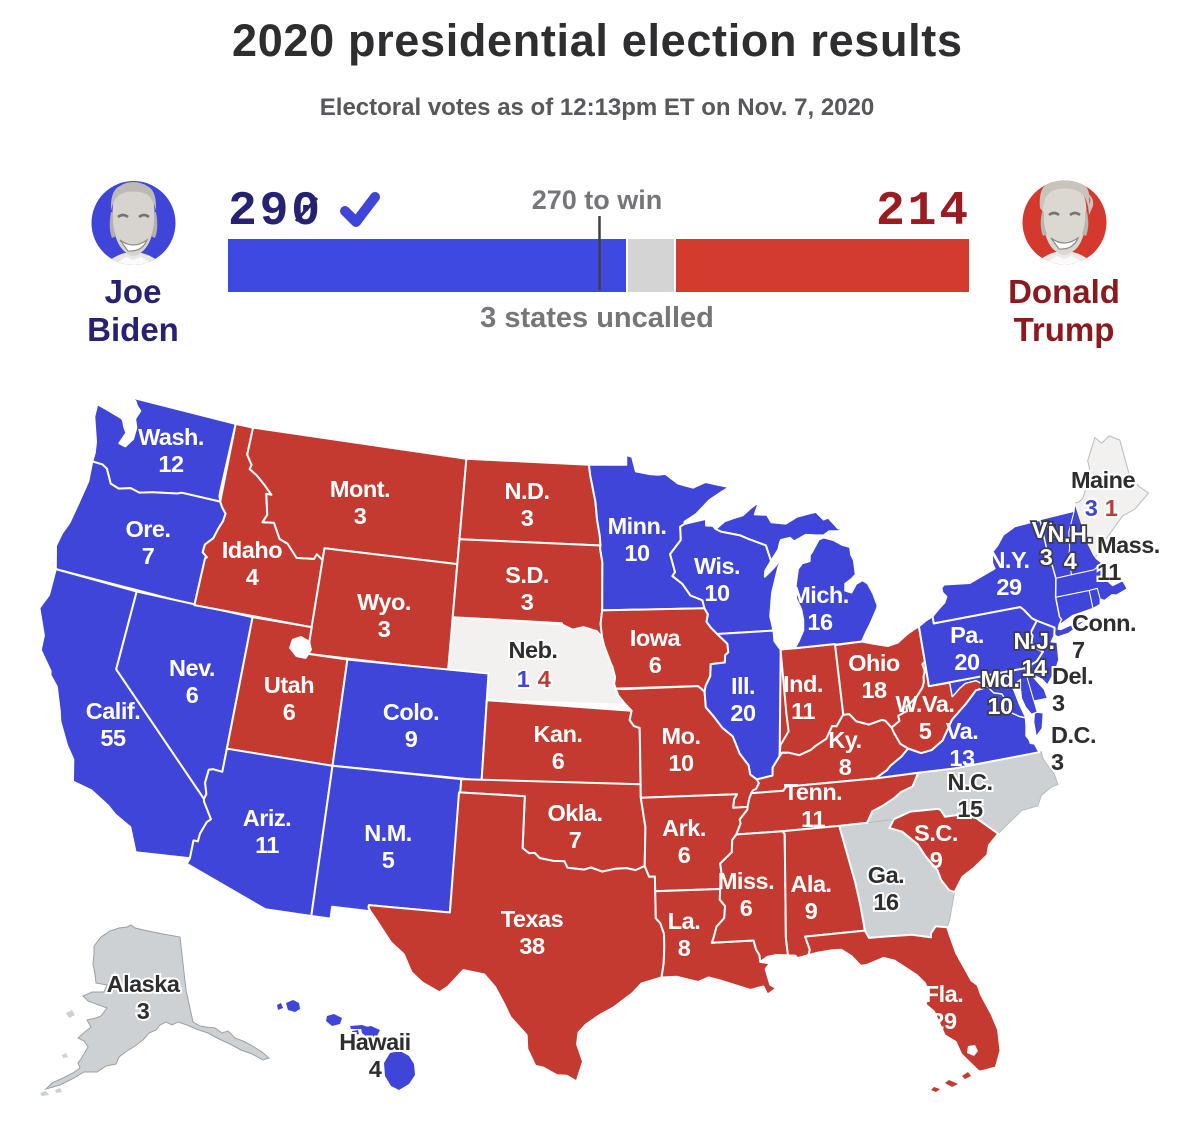 This screenshot has width=1196, height=1142. What do you see at coordinates (1072, 676) in the screenshot?
I see `svg-text: Del.` at bounding box center [1072, 676].